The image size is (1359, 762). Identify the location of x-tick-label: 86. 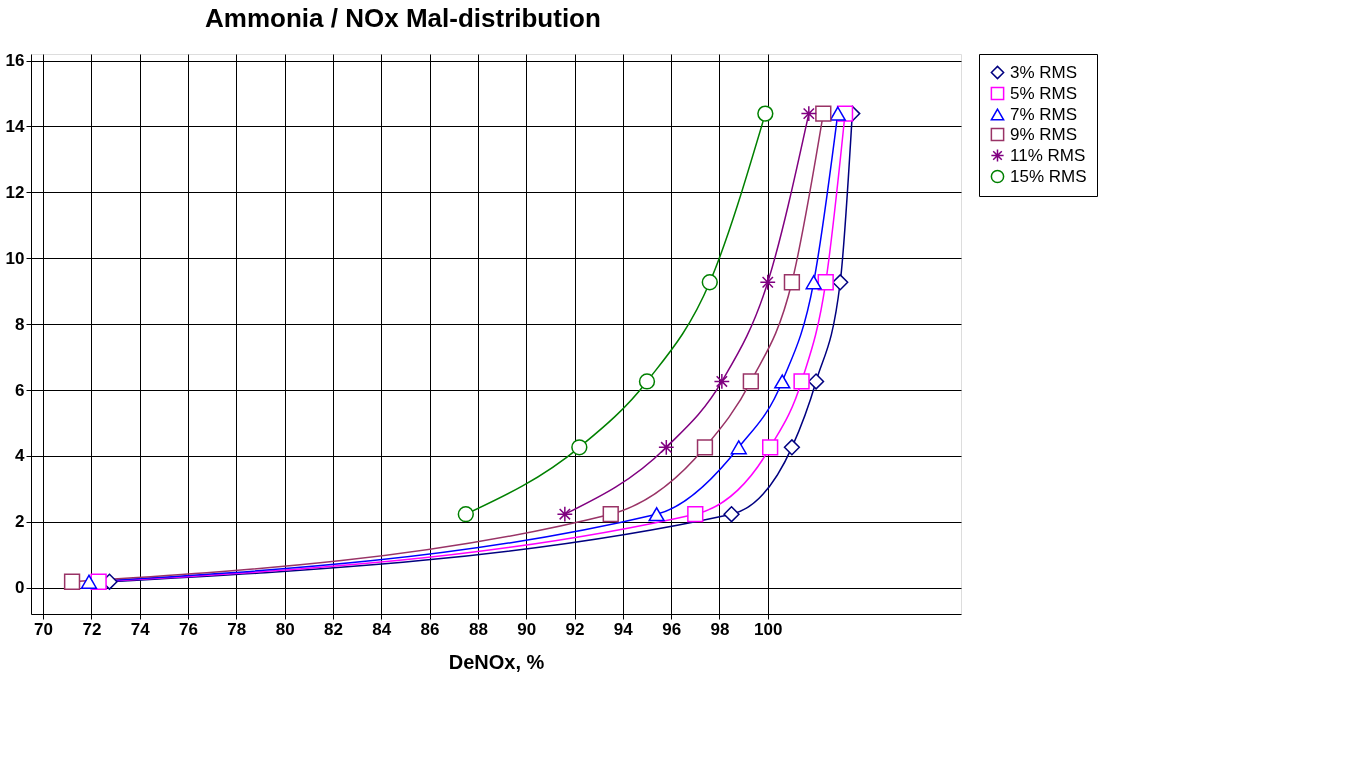
(430, 629).